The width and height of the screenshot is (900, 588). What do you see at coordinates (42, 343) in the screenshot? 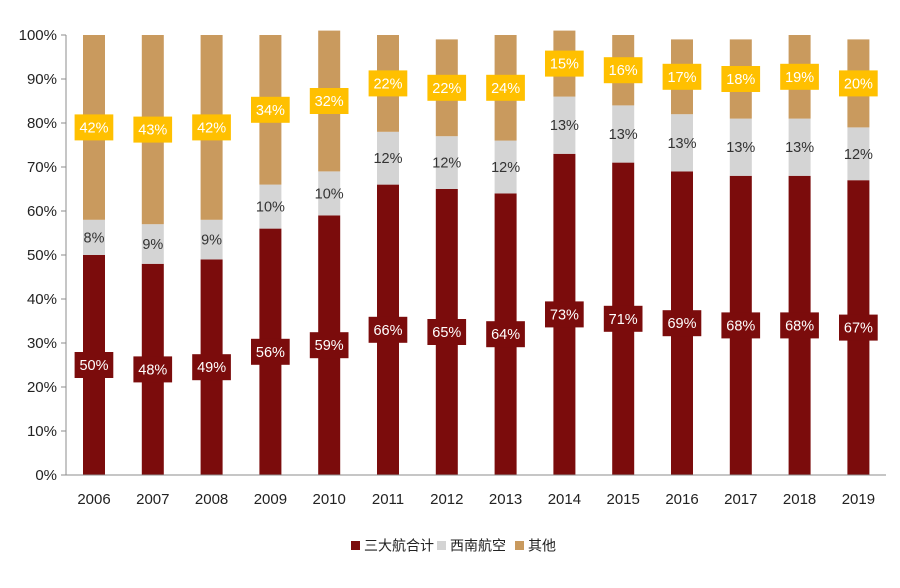
I see `y-tick-label: 30%` at bounding box center [42, 343].